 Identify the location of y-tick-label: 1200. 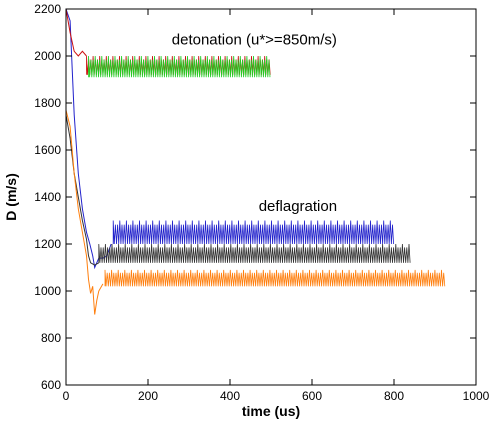
(47, 244).